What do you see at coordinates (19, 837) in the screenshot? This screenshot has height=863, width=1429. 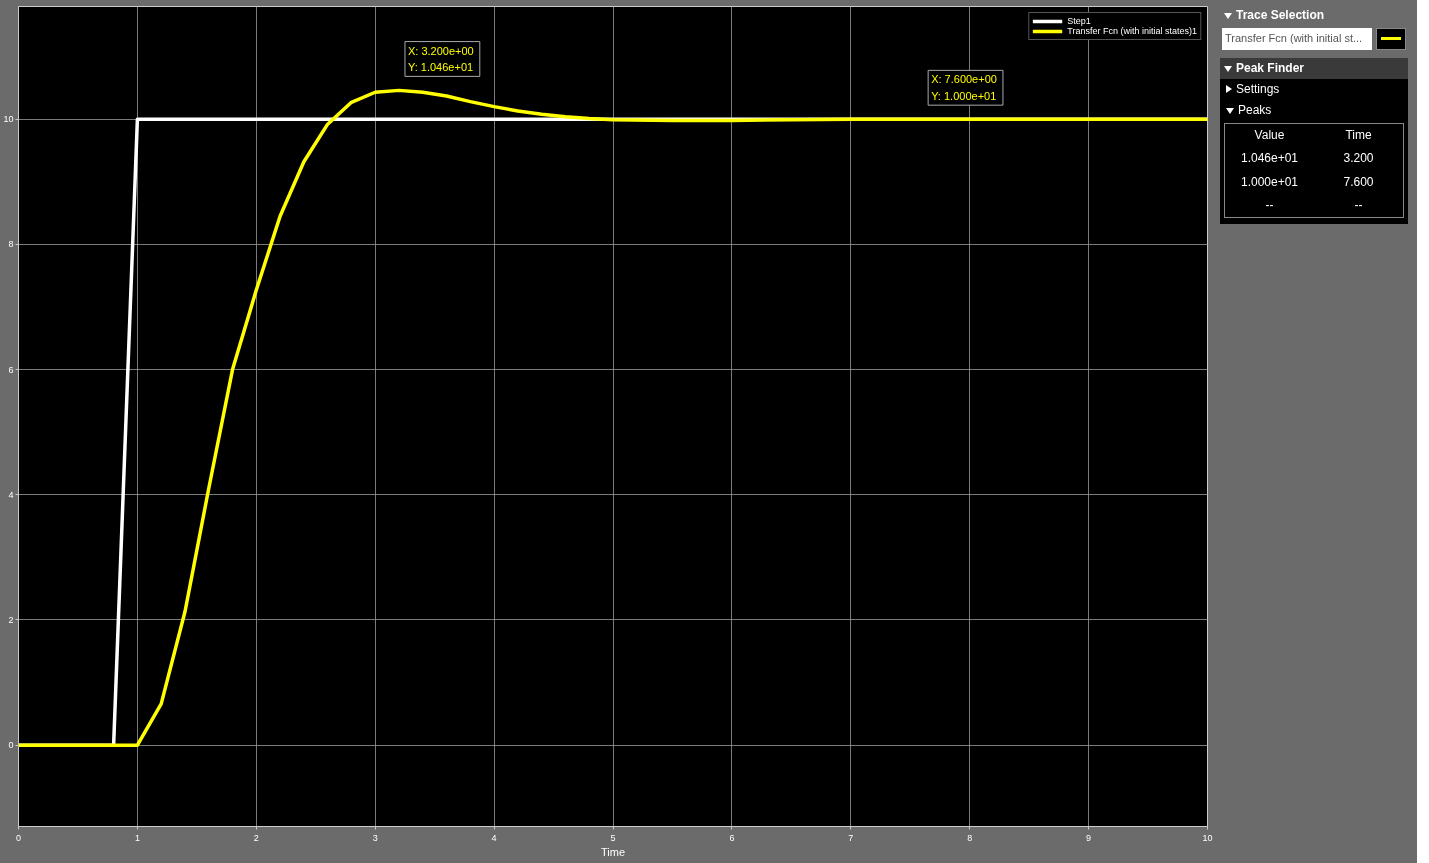 I see `x-tick-label: 0` at bounding box center [19, 837].